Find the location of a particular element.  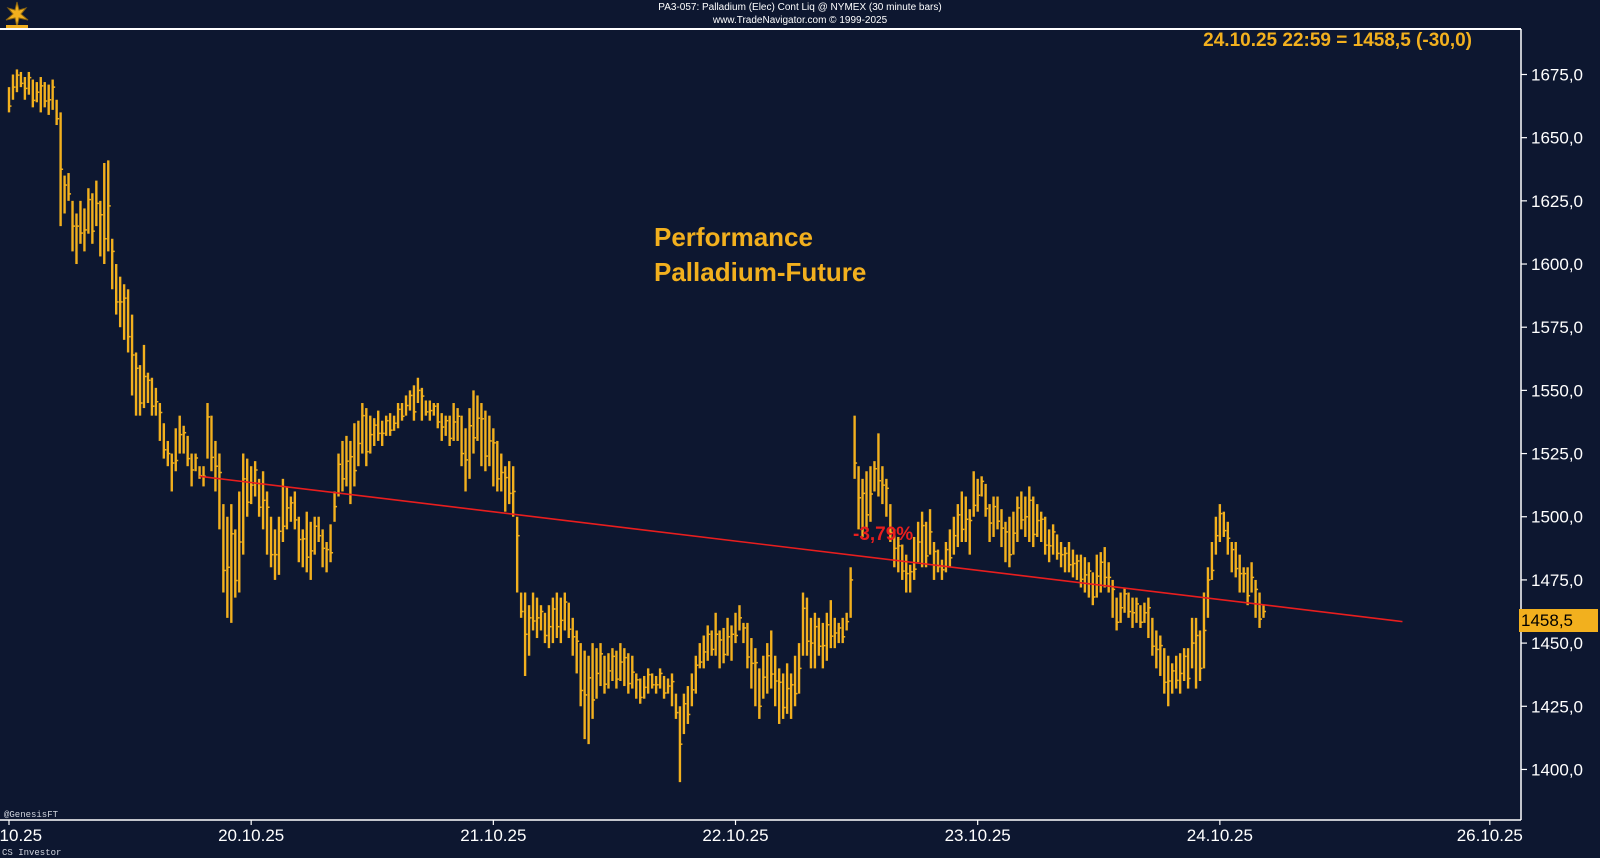

x-tick-label: 24.10.25 is located at coordinates (1220, 835).